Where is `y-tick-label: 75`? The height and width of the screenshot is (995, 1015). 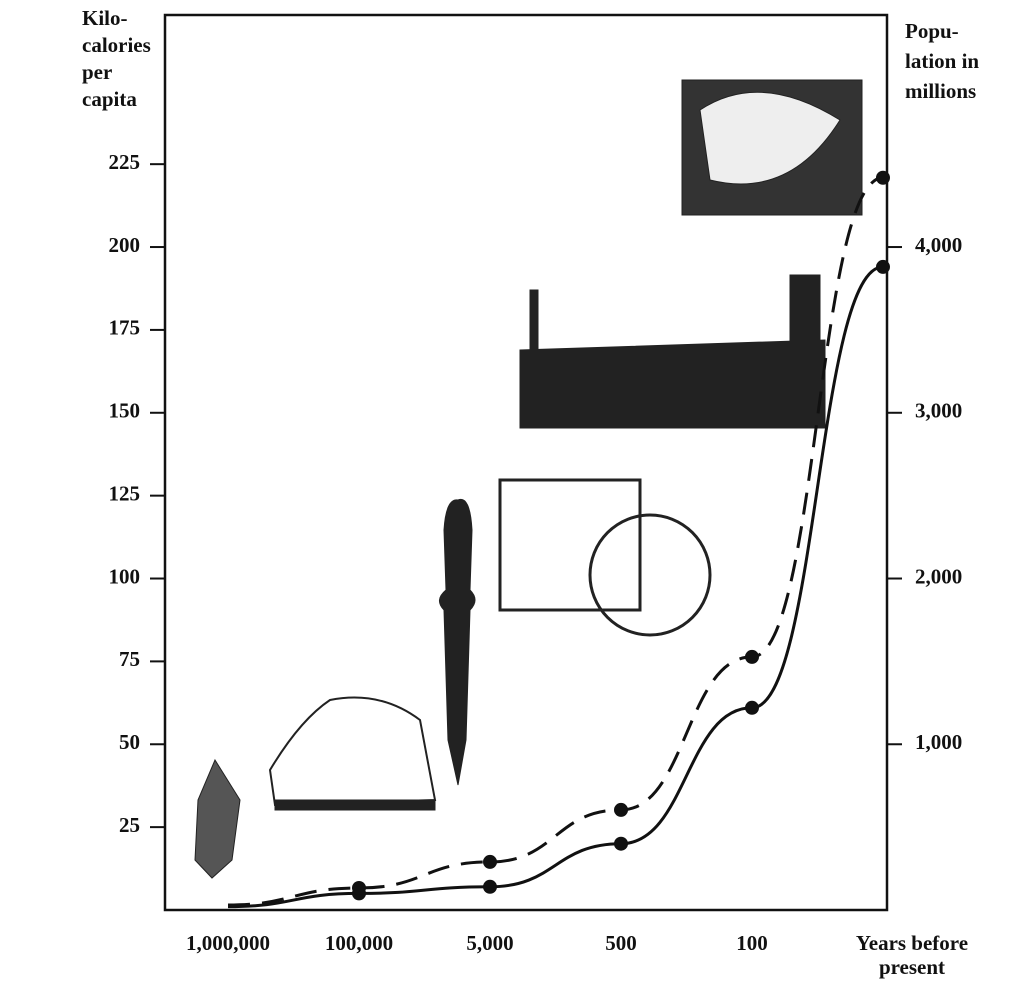 y-tick-label: 75 is located at coordinates (129, 659).